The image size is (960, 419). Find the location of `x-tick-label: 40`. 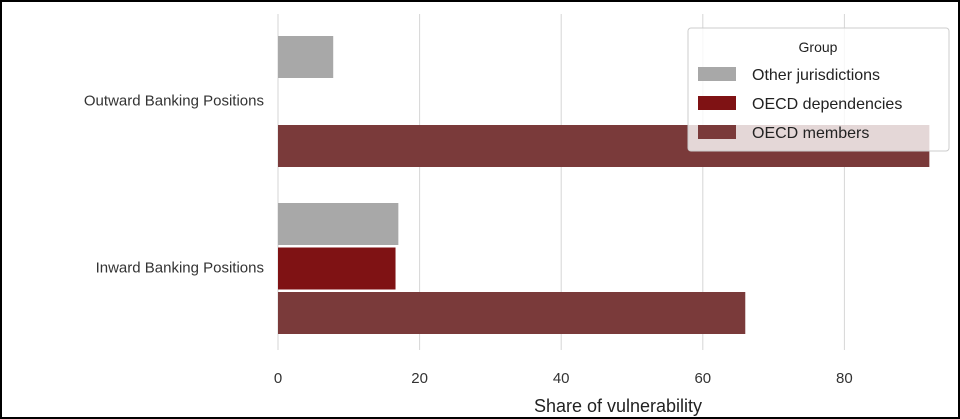

x-tick-label: 40 is located at coordinates (561, 378).